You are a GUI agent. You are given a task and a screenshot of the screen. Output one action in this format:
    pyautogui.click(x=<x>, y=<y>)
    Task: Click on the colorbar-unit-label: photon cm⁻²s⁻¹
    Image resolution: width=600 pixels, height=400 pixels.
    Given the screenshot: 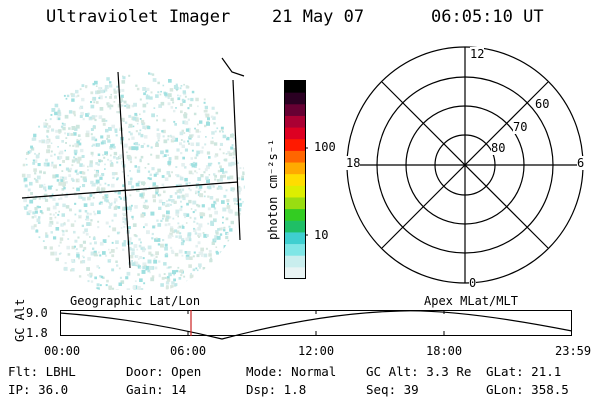 What is the action you would take?
    pyautogui.click(x=273, y=189)
    